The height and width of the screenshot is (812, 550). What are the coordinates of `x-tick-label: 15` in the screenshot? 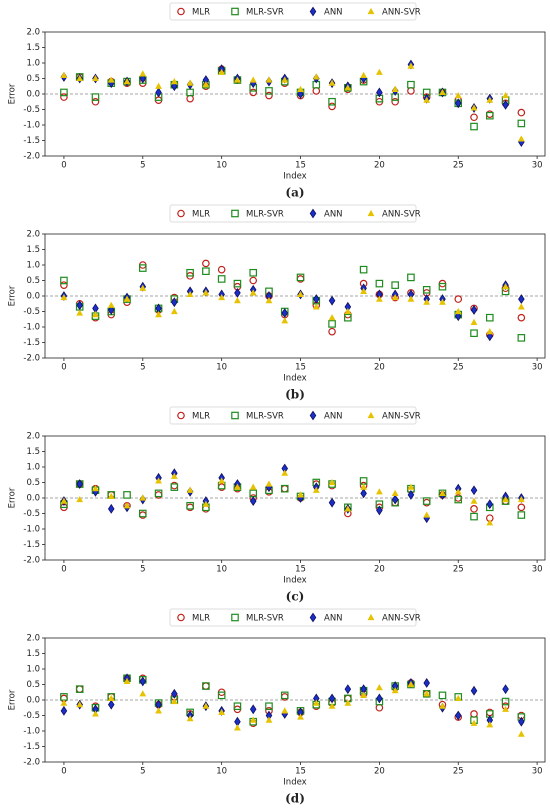 It's located at (300, 166).